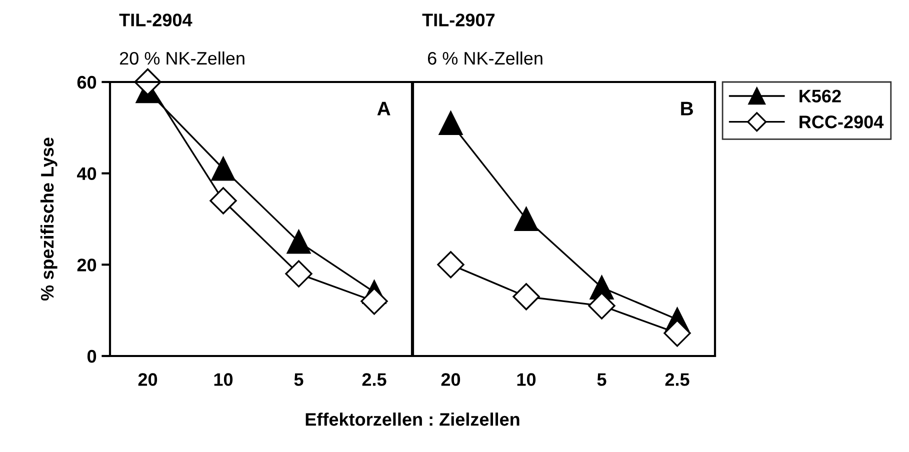 Image resolution: width=909 pixels, height=452 pixels. Describe the element at coordinates (383, 109) in the screenshot. I see `annotation: A` at that location.